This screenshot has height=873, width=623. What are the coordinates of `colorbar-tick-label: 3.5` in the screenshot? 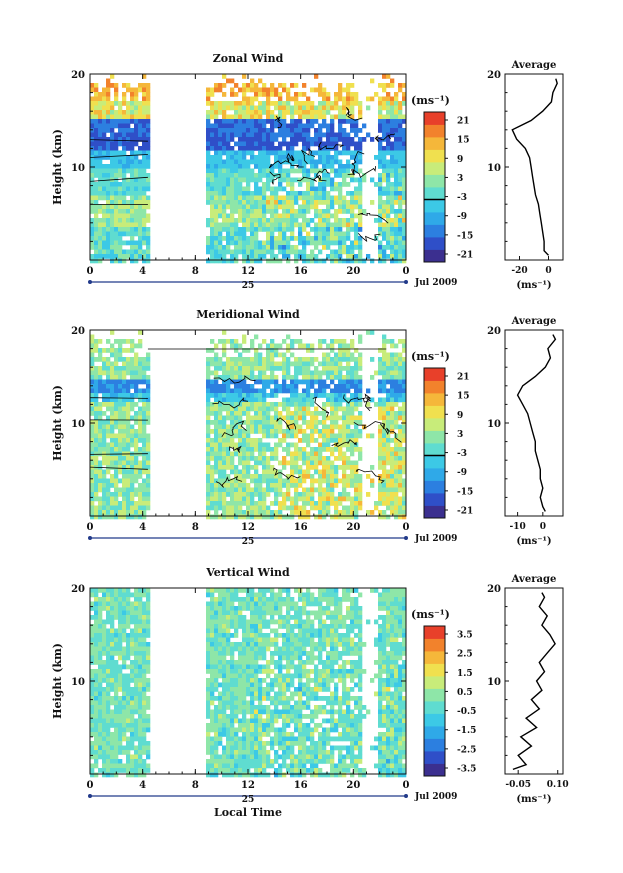 It's located at (465, 636).